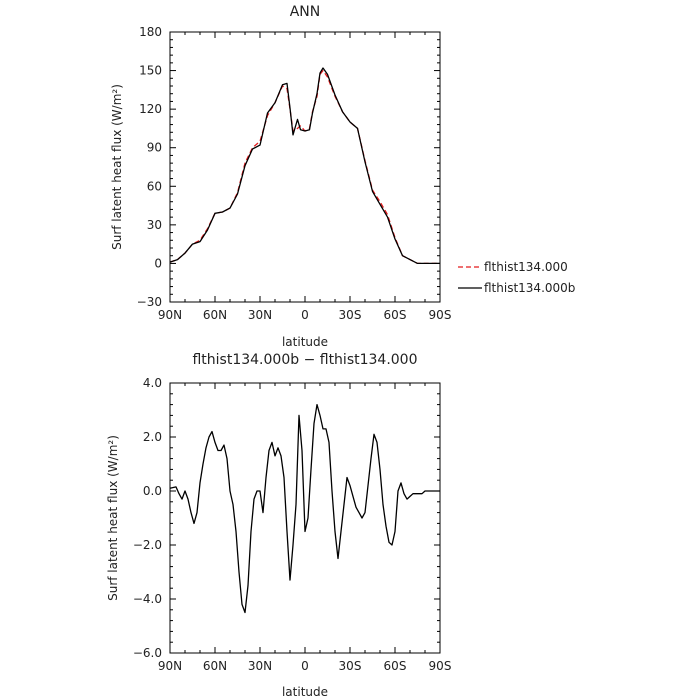 Image resolution: width=700 pixels, height=700 pixels. What do you see at coordinates (305, 12) in the screenshot?
I see `top-panel-title: ANN` at bounding box center [305, 12].